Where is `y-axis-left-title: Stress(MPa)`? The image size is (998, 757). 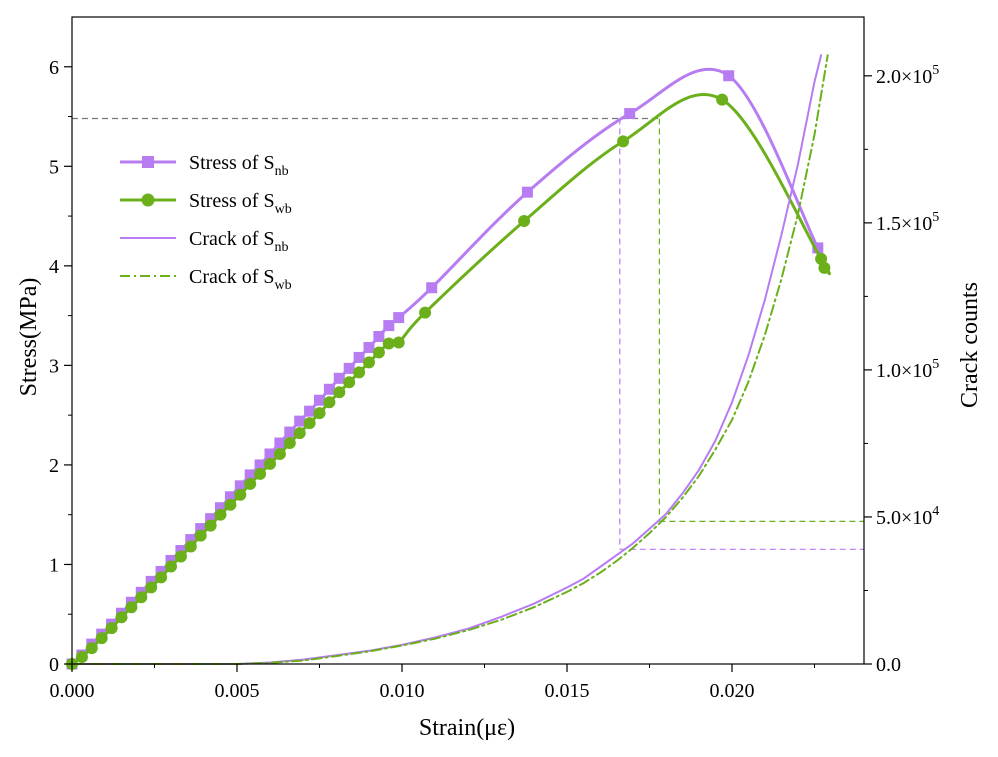
y-axis-left-title: Stress(MPa) is located at coordinates (29, 337).